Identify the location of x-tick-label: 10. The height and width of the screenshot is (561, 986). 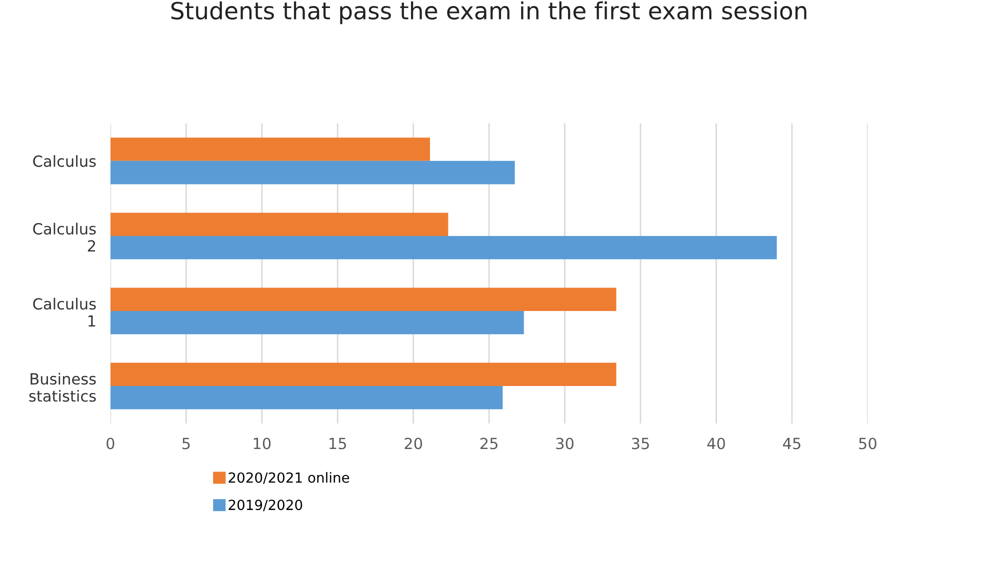
(262, 444).